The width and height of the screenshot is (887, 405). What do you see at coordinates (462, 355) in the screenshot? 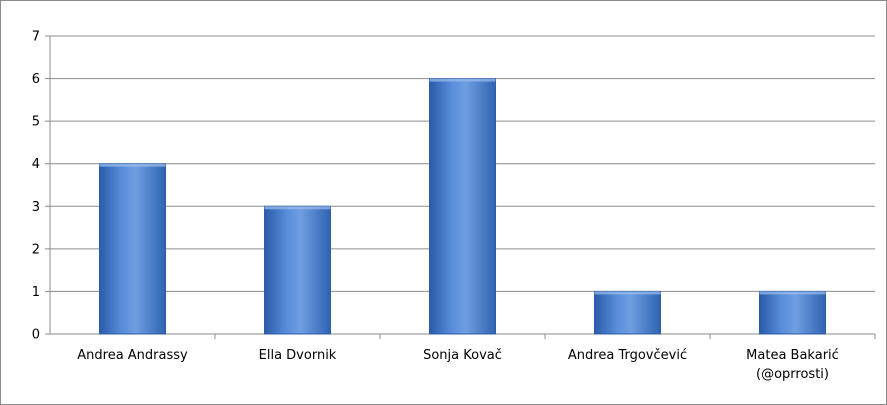
I see `x-tick-label: Sonja Kovač` at bounding box center [462, 355].